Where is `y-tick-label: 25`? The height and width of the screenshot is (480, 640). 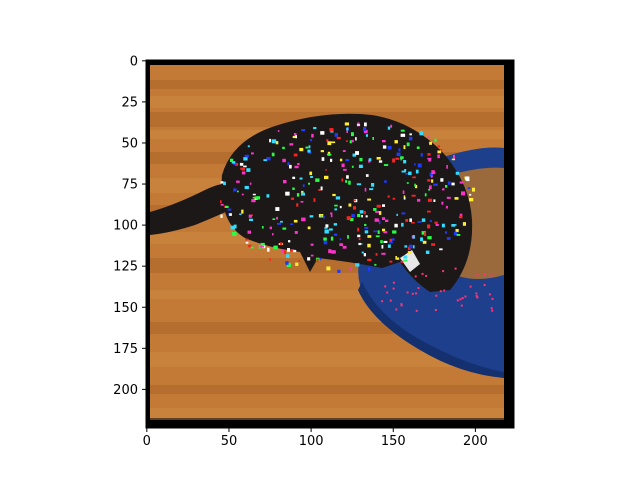 y-tick-label: 25 is located at coordinates (129, 102).